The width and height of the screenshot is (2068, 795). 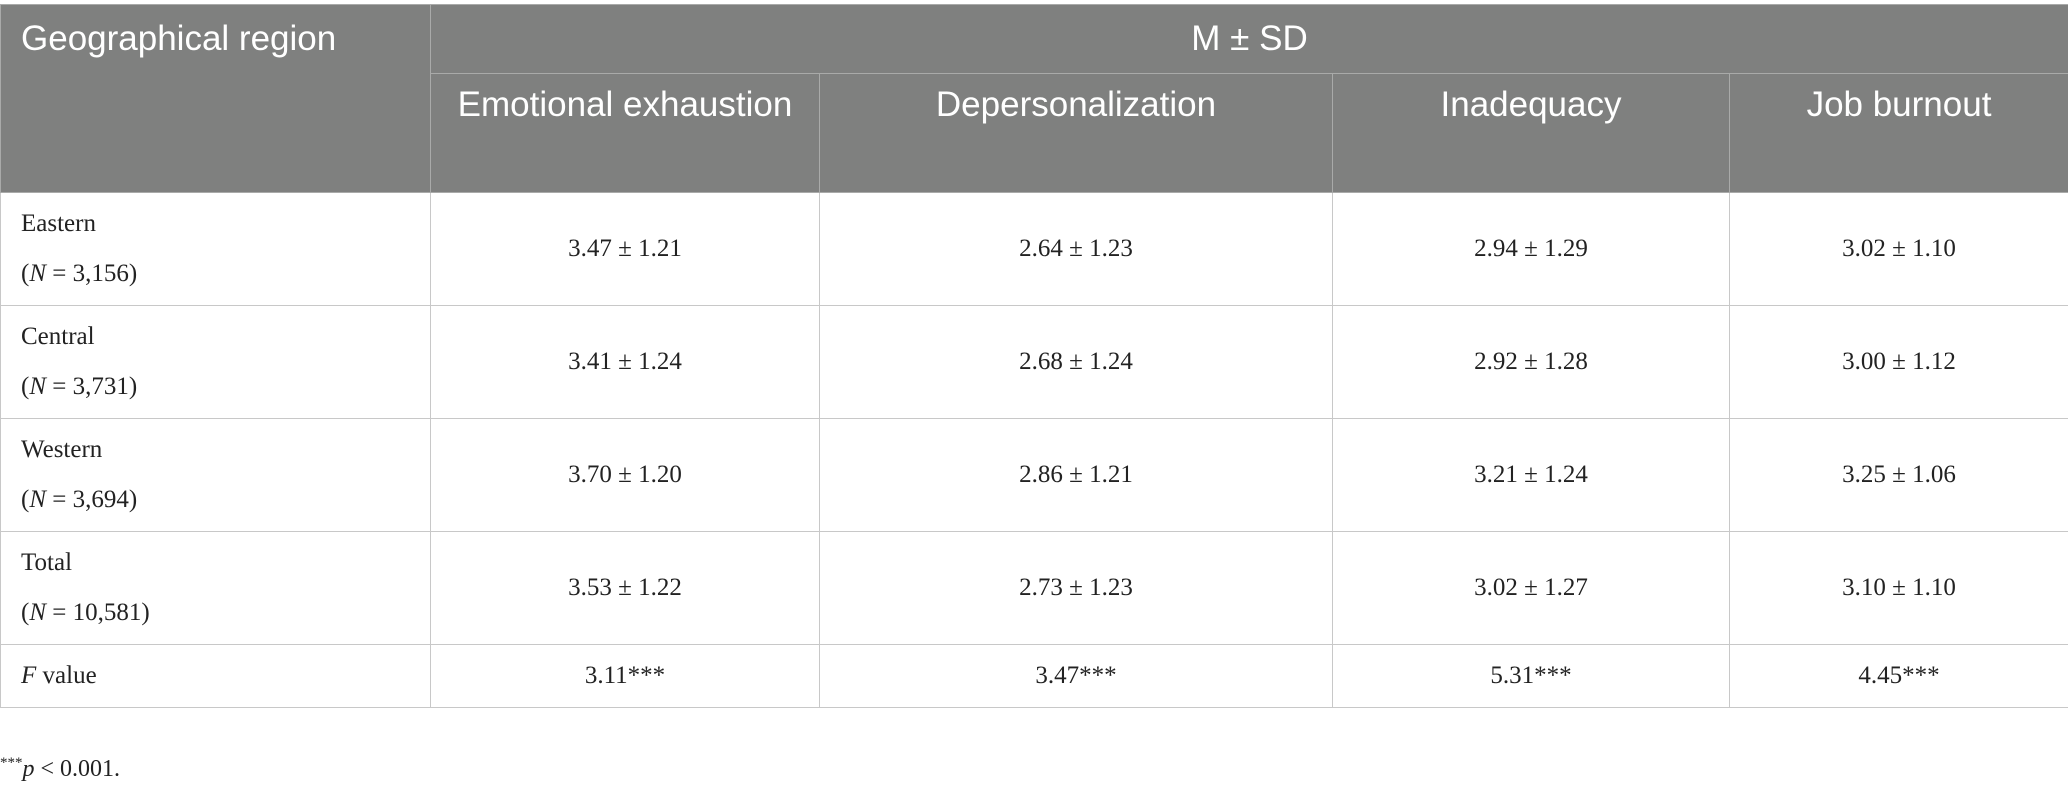 I want to click on row-label-cell: Western (N = 3,694), so click(x=215, y=475).